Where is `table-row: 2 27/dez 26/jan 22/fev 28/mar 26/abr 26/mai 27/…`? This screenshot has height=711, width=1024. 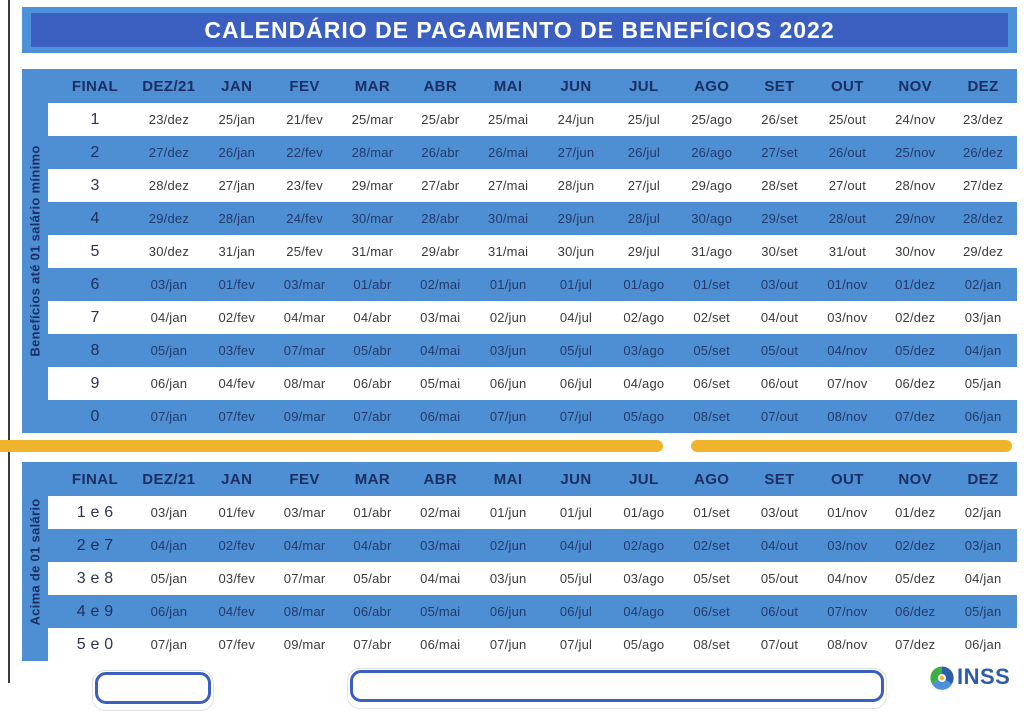
table-row: 2 27/dez 26/jan 22/fev 28/mar 26/abr 26/mai 27/… is located at coordinates (536, 152).